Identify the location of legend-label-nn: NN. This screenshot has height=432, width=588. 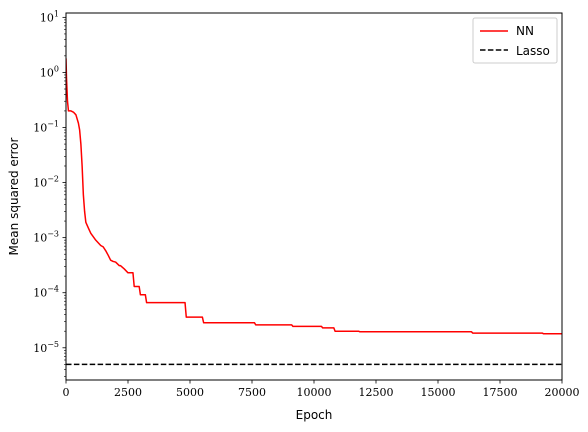
(525, 31).